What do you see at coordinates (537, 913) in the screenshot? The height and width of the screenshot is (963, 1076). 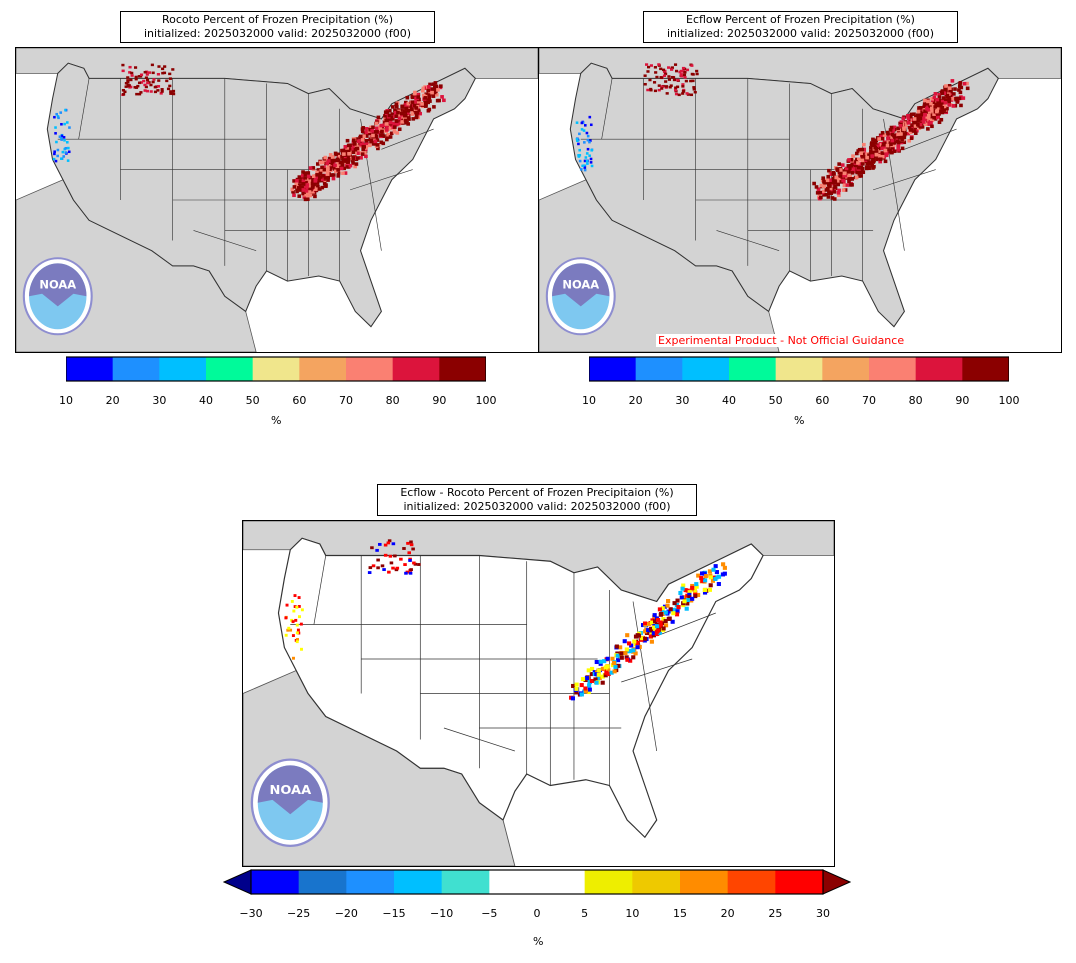 I see `colorbar-tick-label: 0` at bounding box center [537, 913].